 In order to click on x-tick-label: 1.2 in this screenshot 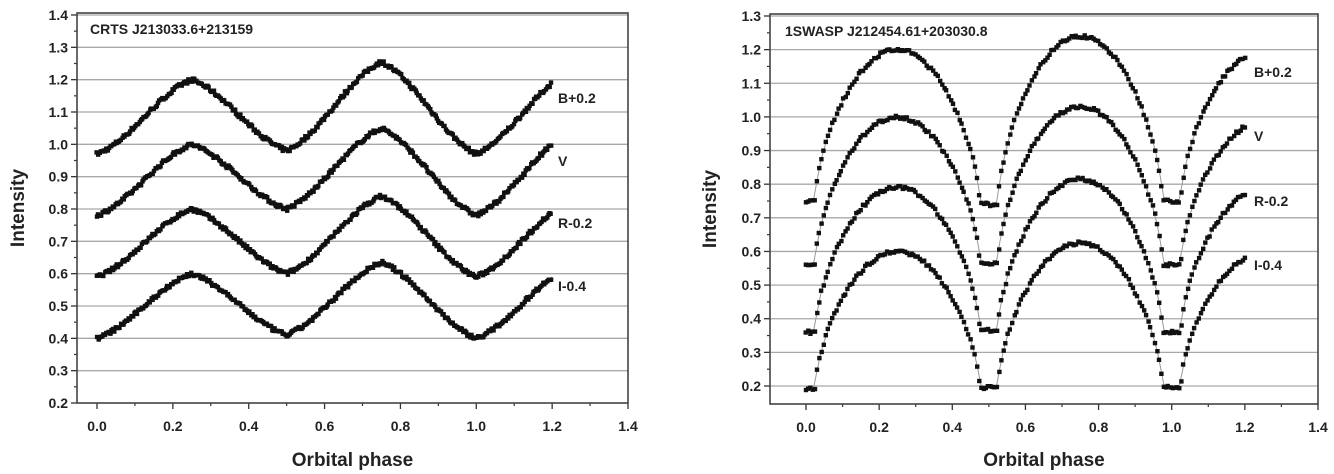, I will do `click(1245, 427)`.